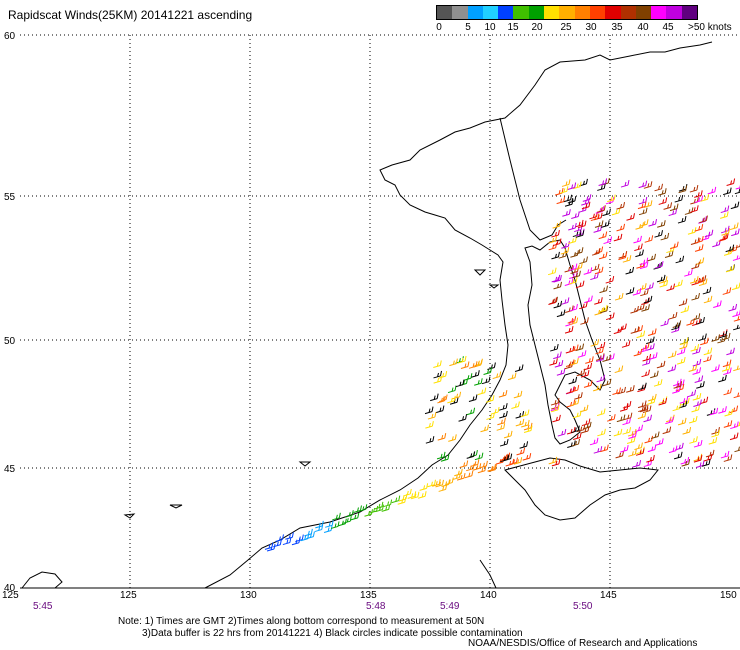  What do you see at coordinates (617, 27) in the screenshot?
I see `legend-label: 35` at bounding box center [617, 27].